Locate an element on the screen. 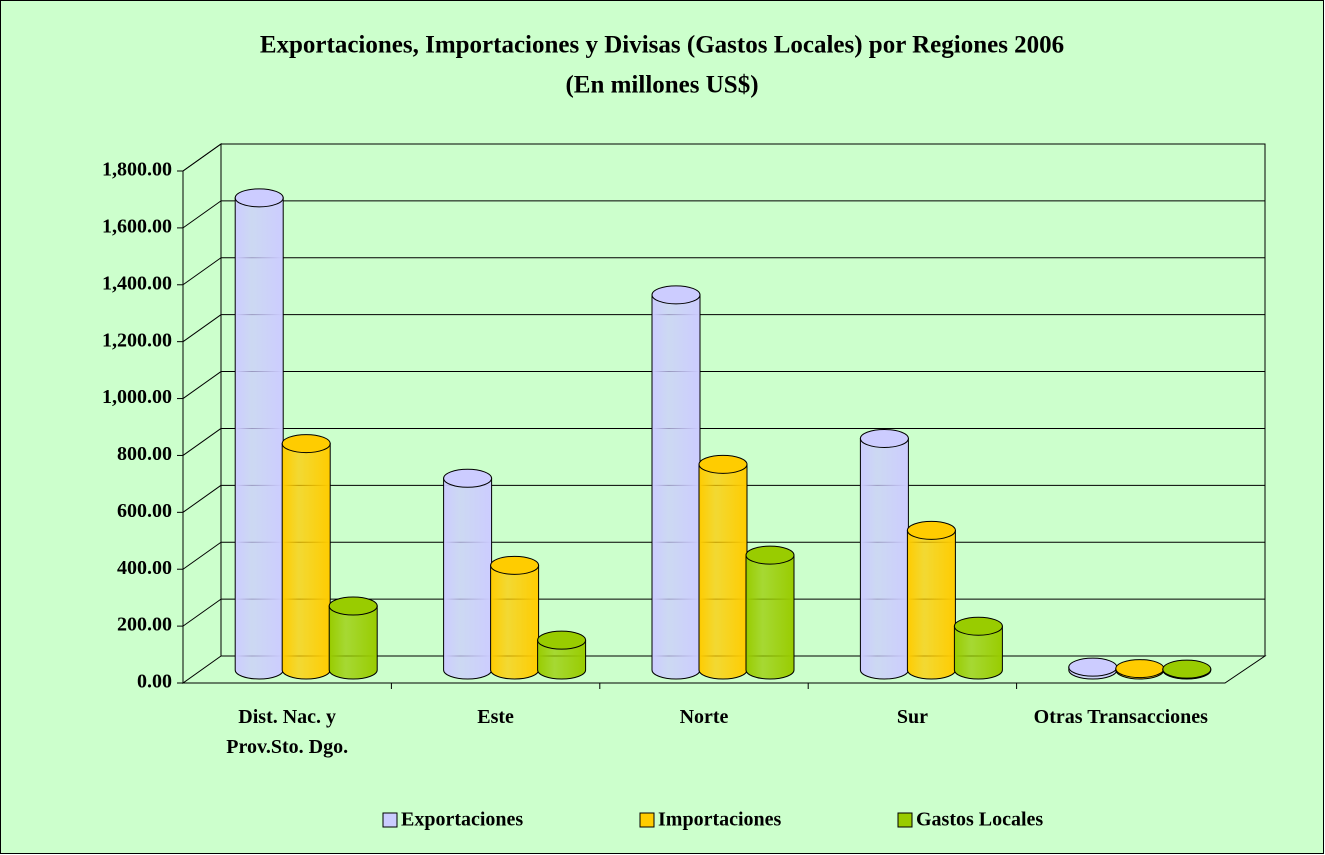 The image size is (1325, 855). y-tick-label: 600.00 is located at coordinates (144, 511).